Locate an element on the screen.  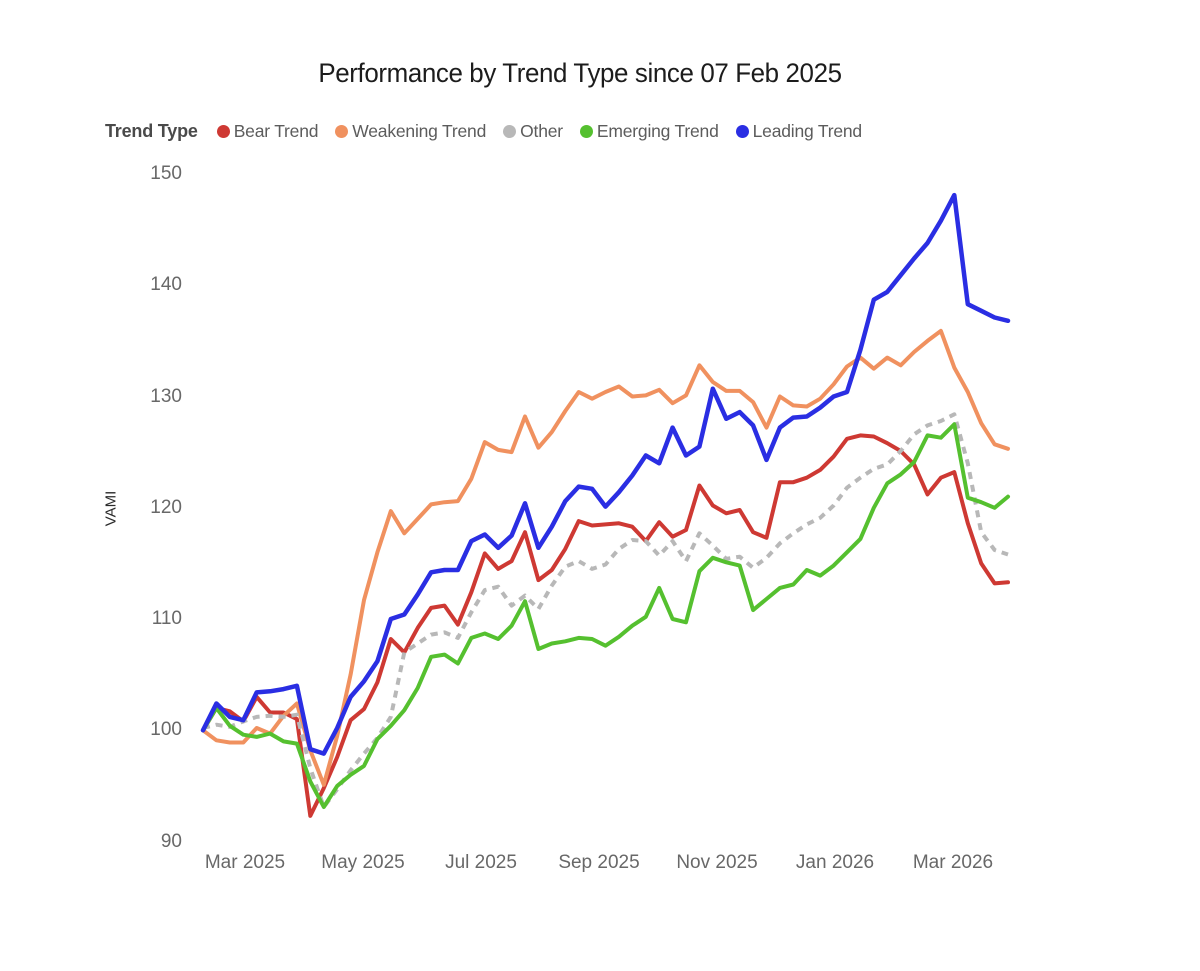
legend-title: Trend Type is located at coordinates (151, 130).